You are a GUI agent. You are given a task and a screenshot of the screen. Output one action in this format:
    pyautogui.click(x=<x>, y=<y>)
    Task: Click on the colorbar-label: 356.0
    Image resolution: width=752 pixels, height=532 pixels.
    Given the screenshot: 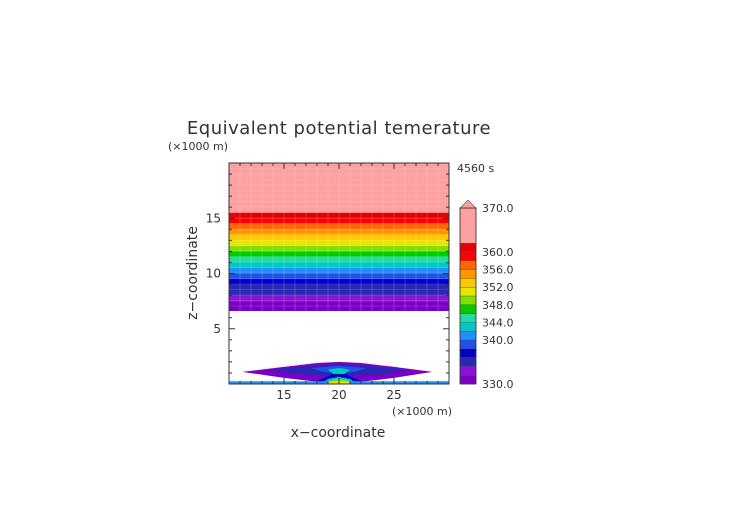 What is the action you would take?
    pyautogui.click(x=498, y=270)
    